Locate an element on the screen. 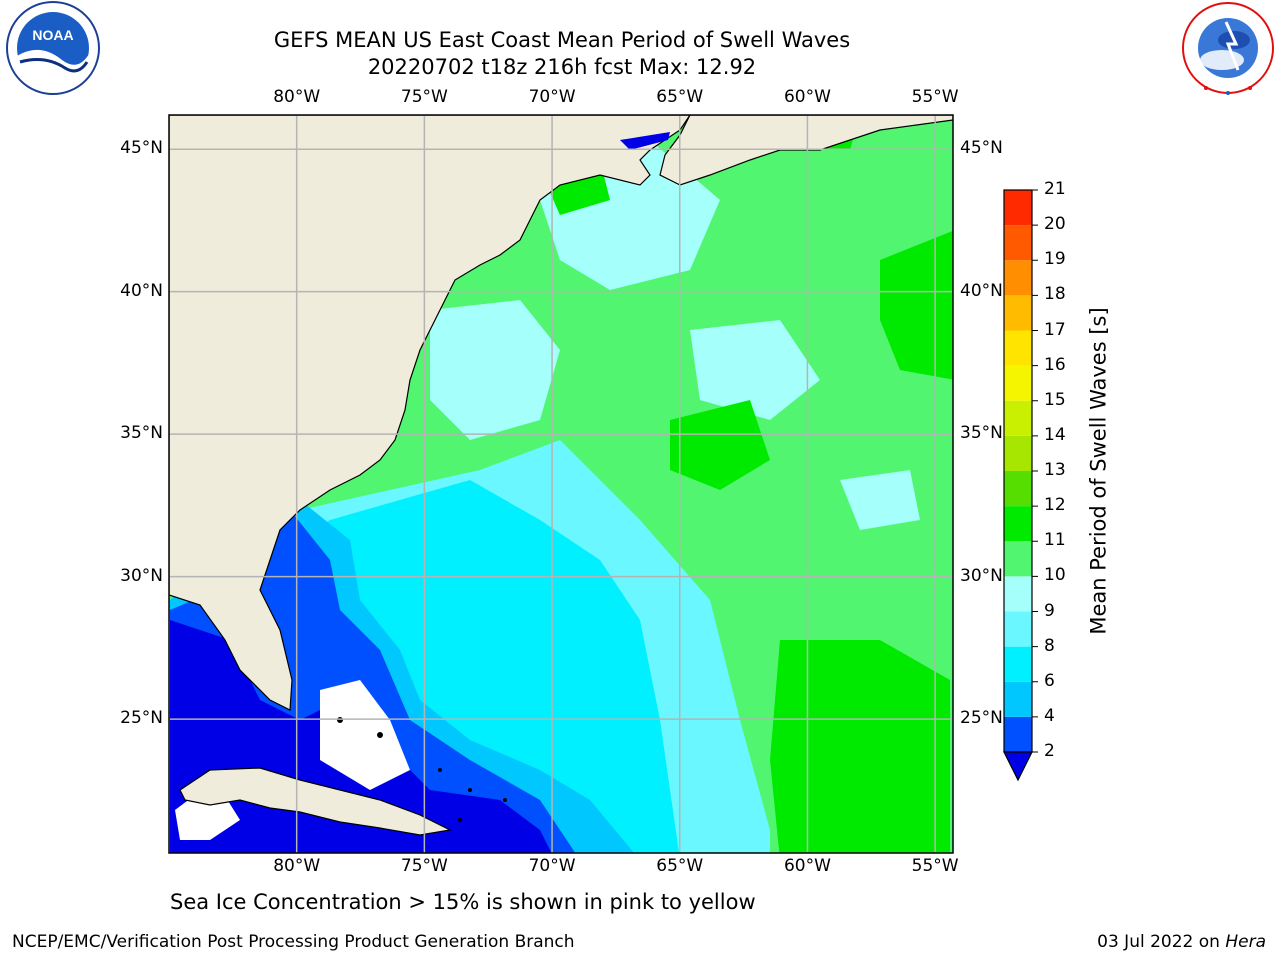 This screenshot has height=960, width=1280. colorbar-tick-label: 17 is located at coordinates (1055, 329).